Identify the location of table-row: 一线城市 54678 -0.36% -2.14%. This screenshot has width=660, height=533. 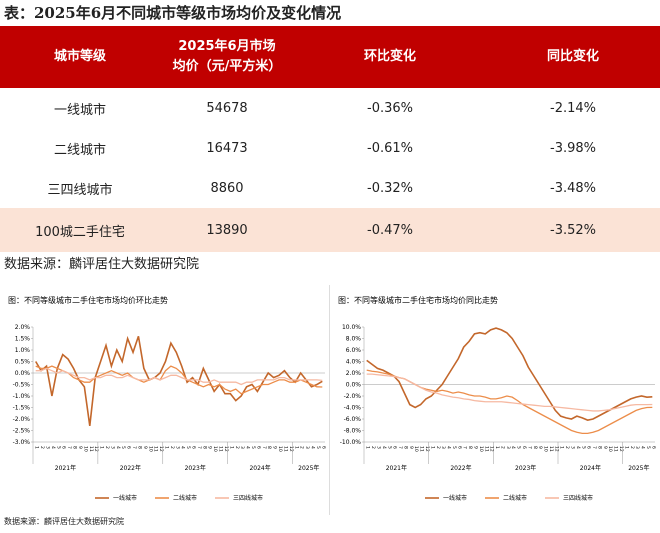
(330, 108).